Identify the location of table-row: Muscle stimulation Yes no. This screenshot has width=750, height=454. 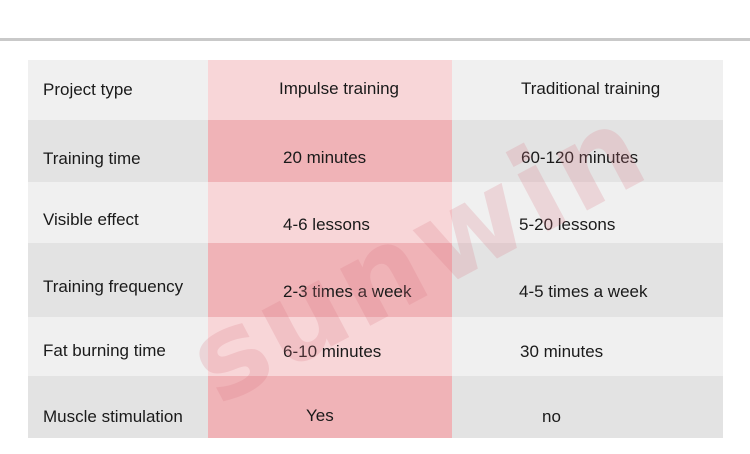
(375, 407).